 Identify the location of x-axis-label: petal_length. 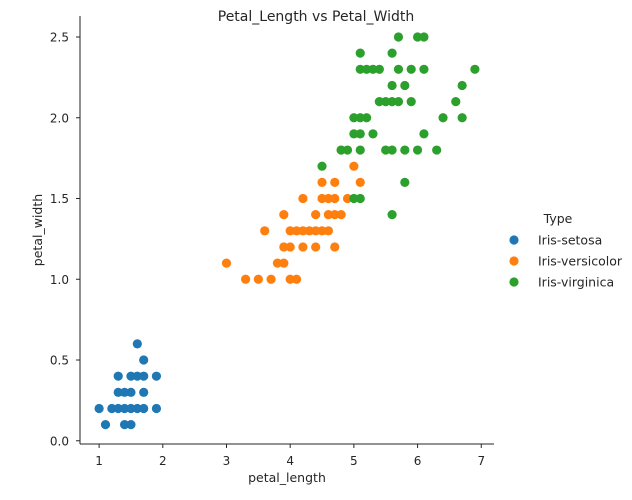
(287, 477).